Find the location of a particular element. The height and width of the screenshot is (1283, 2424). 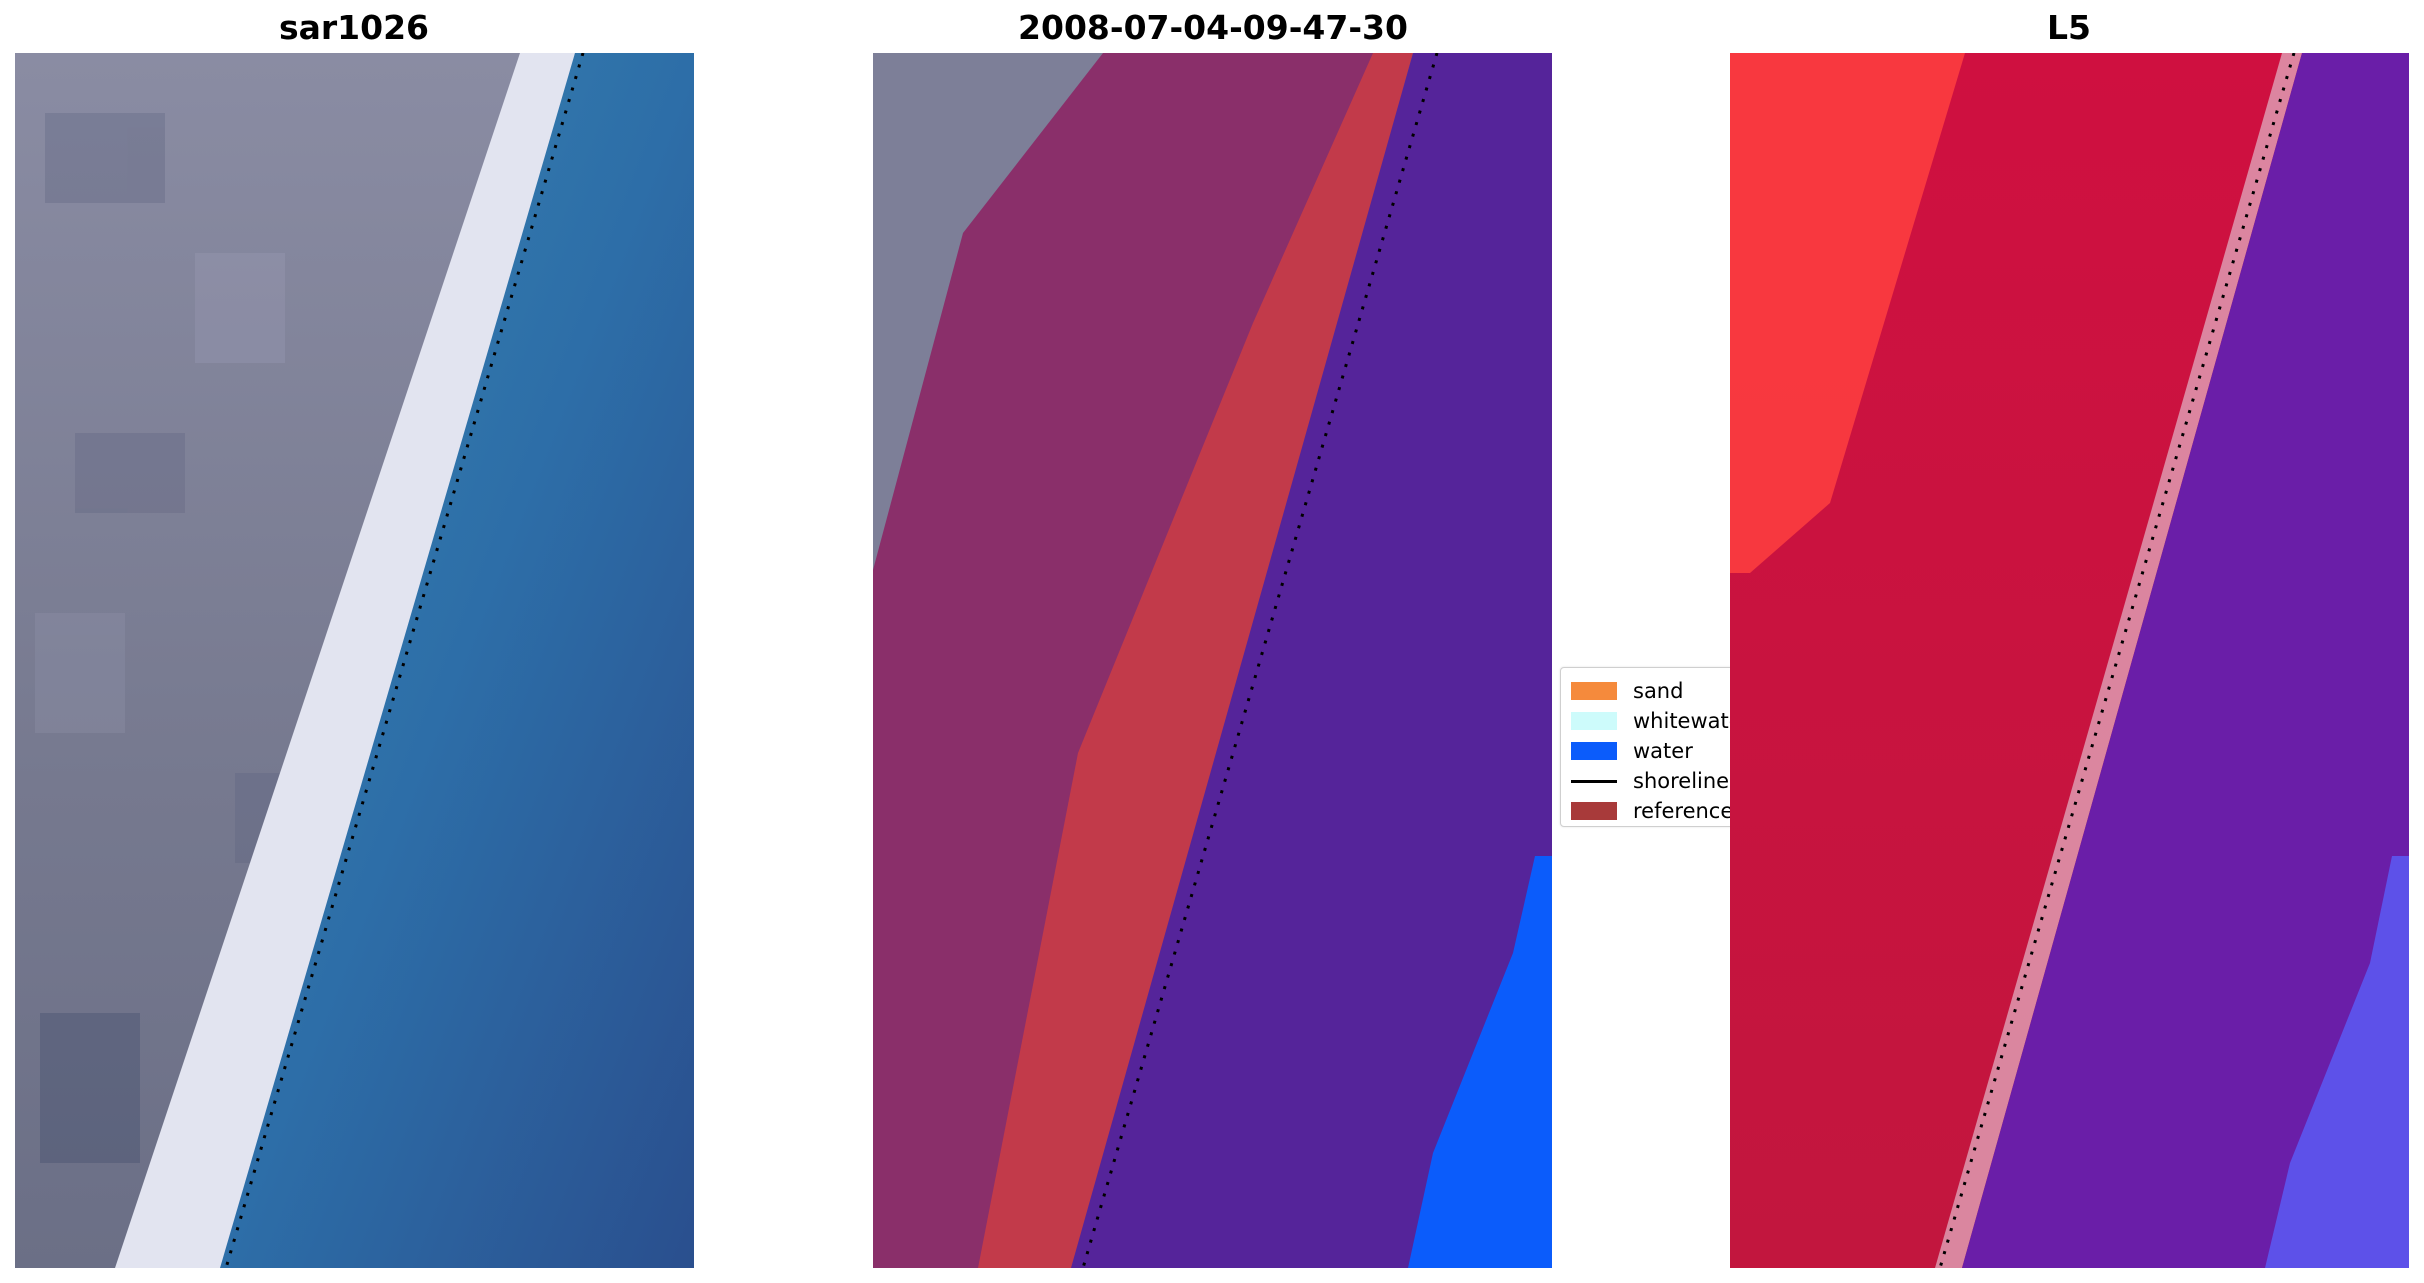

sand-swatch is located at coordinates (1594, 691).